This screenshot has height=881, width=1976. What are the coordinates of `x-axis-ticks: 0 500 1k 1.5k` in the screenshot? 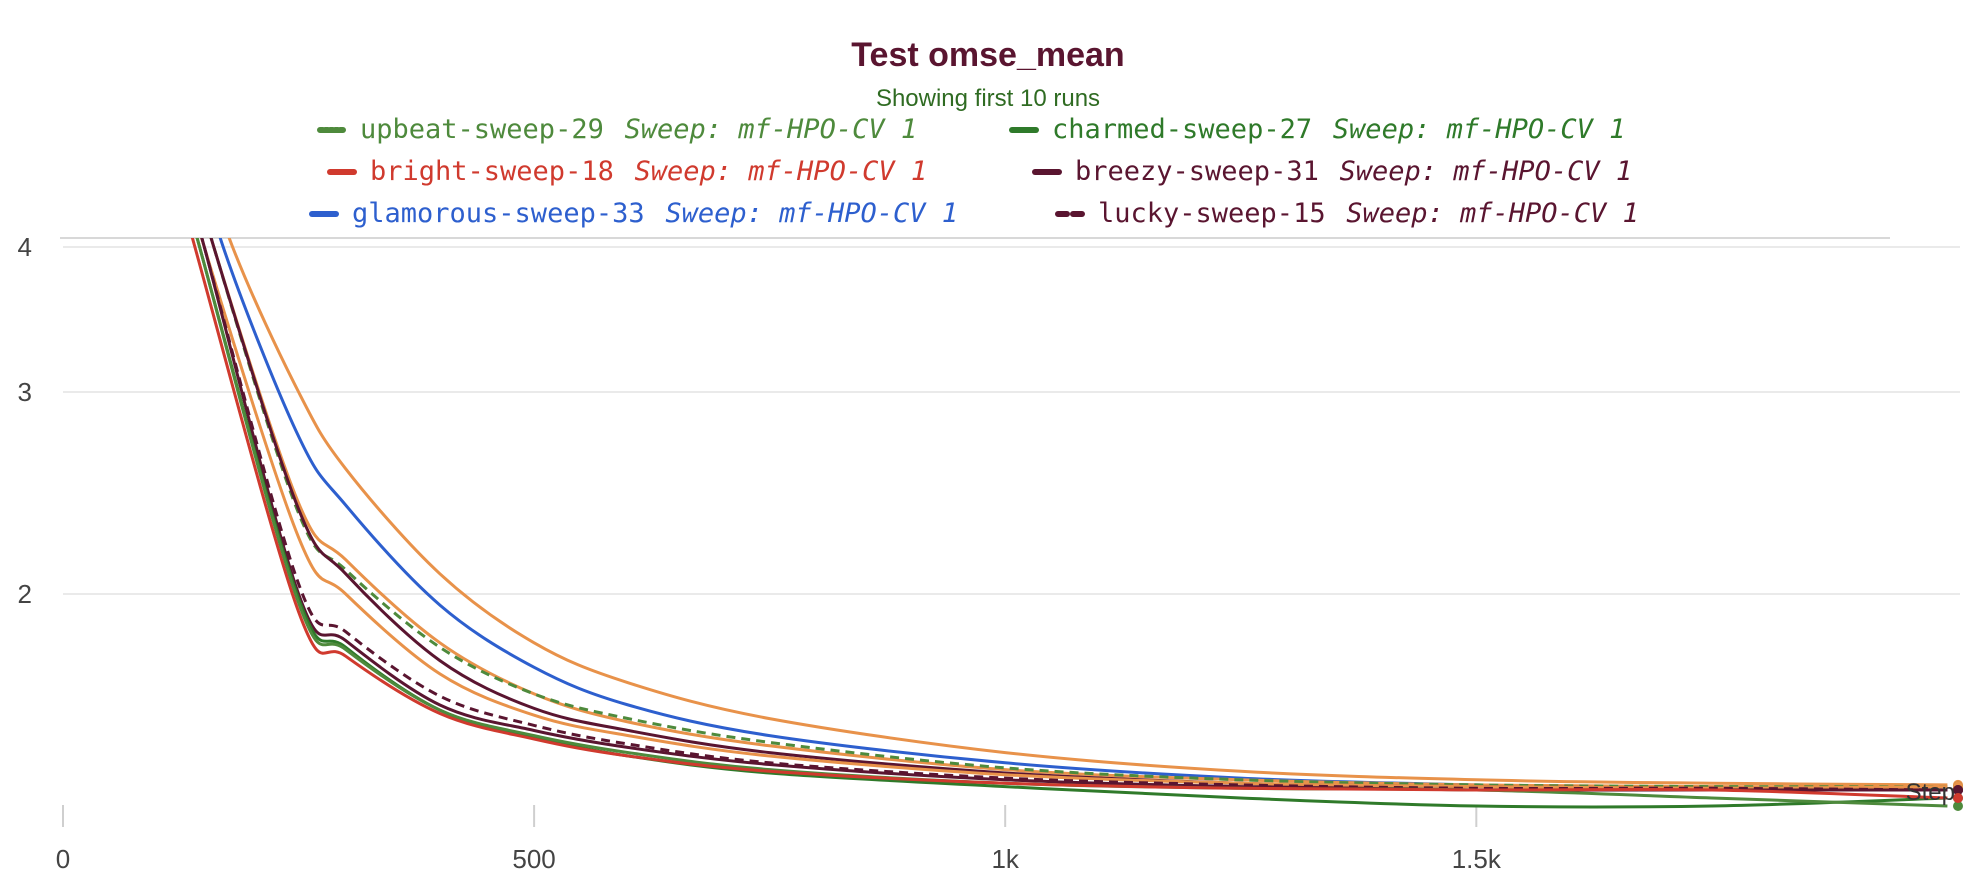 It's located at (779, 839).